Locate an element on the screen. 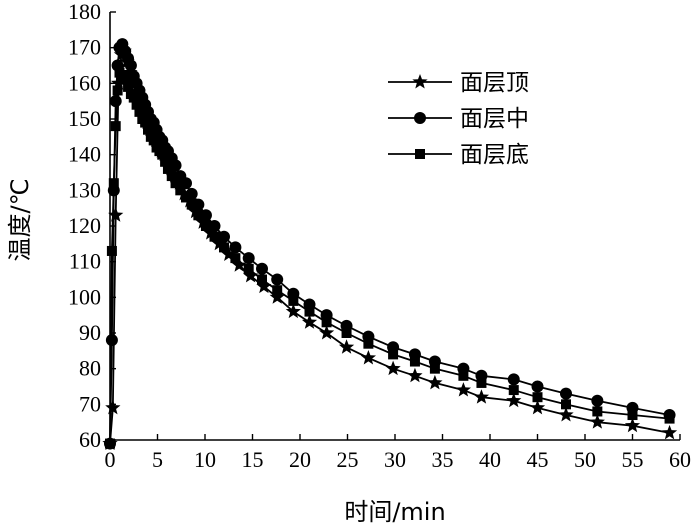 The width and height of the screenshot is (700, 526). x-tick-label: 45 is located at coordinates (538, 459).